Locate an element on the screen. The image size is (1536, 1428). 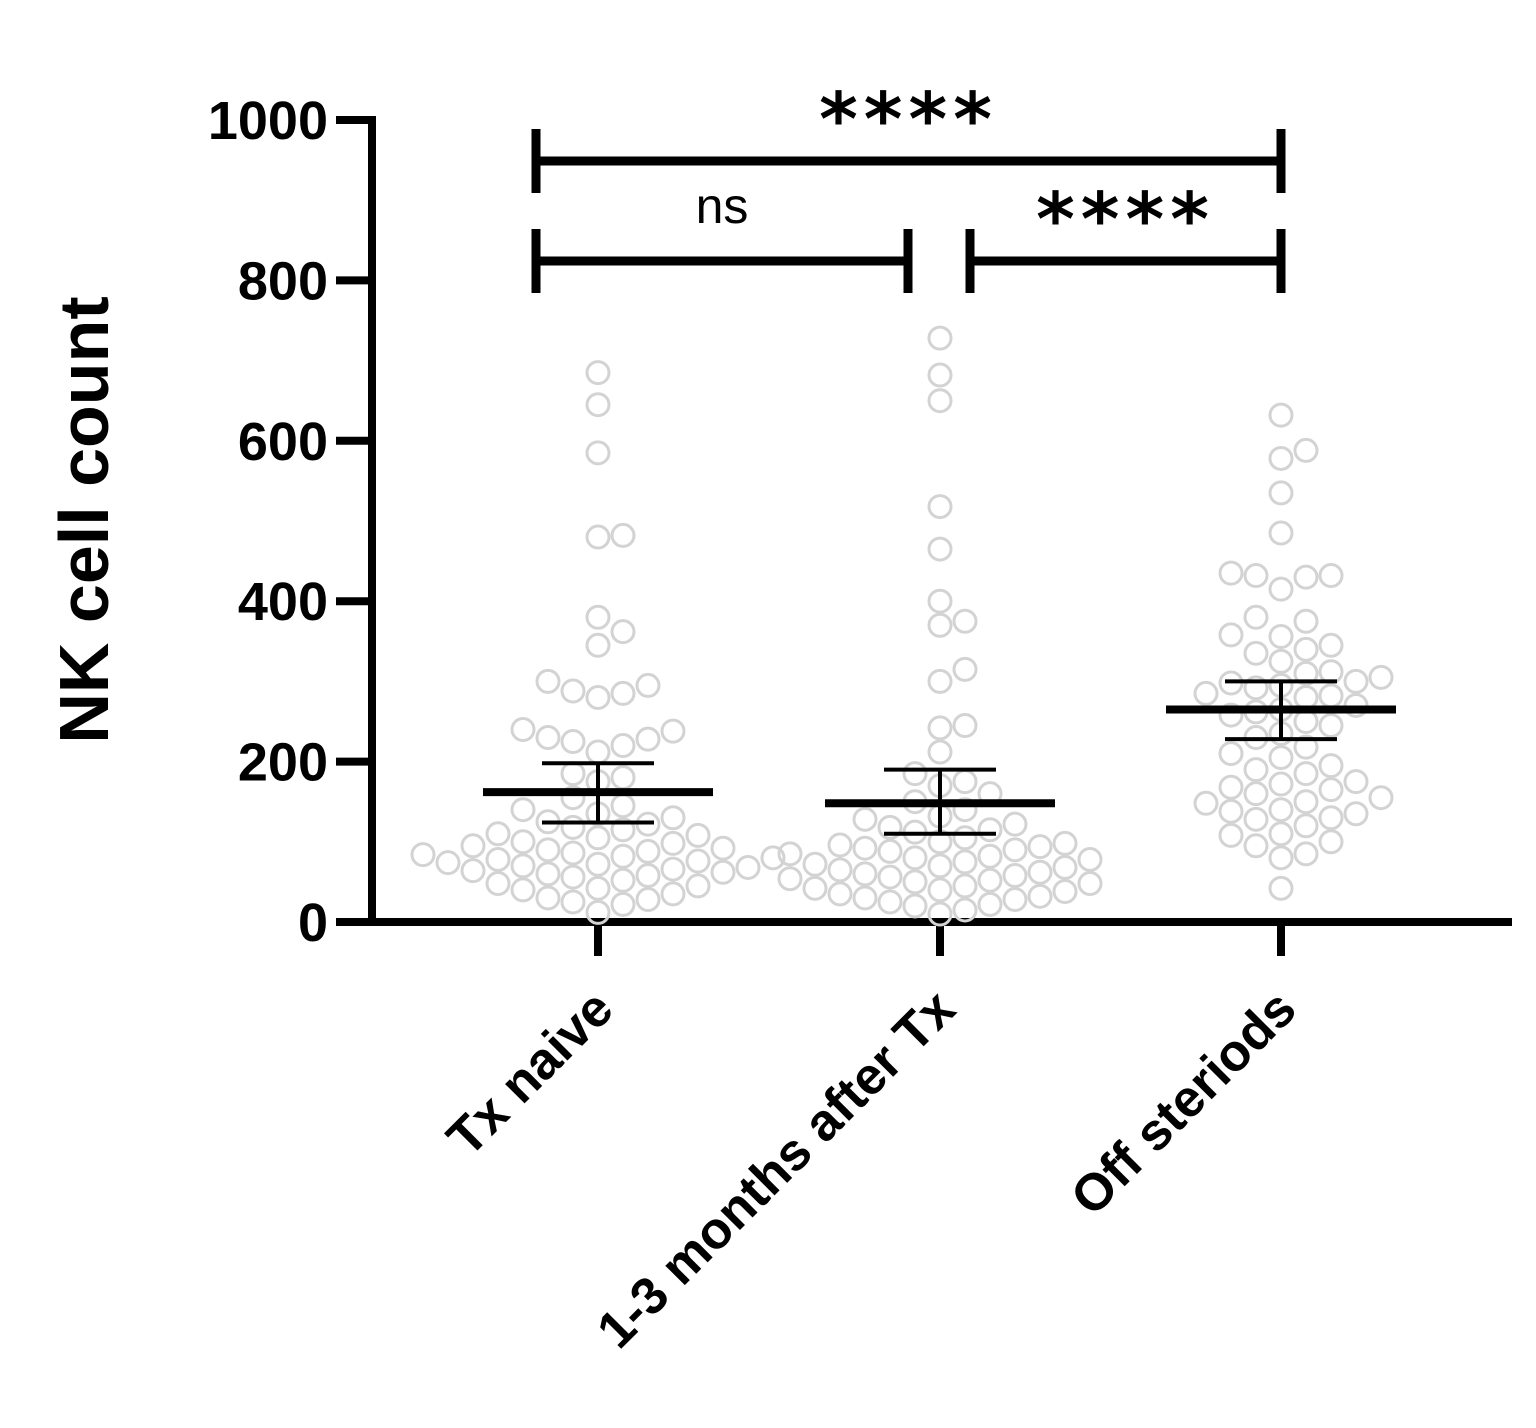
x-category-label: 1-3 months after Tx is located at coordinates (776, 1169).